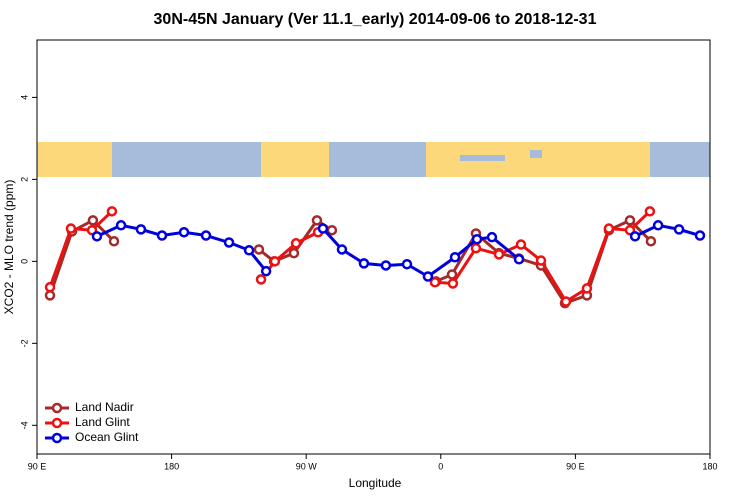  What do you see at coordinates (24, 261) in the screenshot?
I see `y-tick-label: 0` at bounding box center [24, 261].